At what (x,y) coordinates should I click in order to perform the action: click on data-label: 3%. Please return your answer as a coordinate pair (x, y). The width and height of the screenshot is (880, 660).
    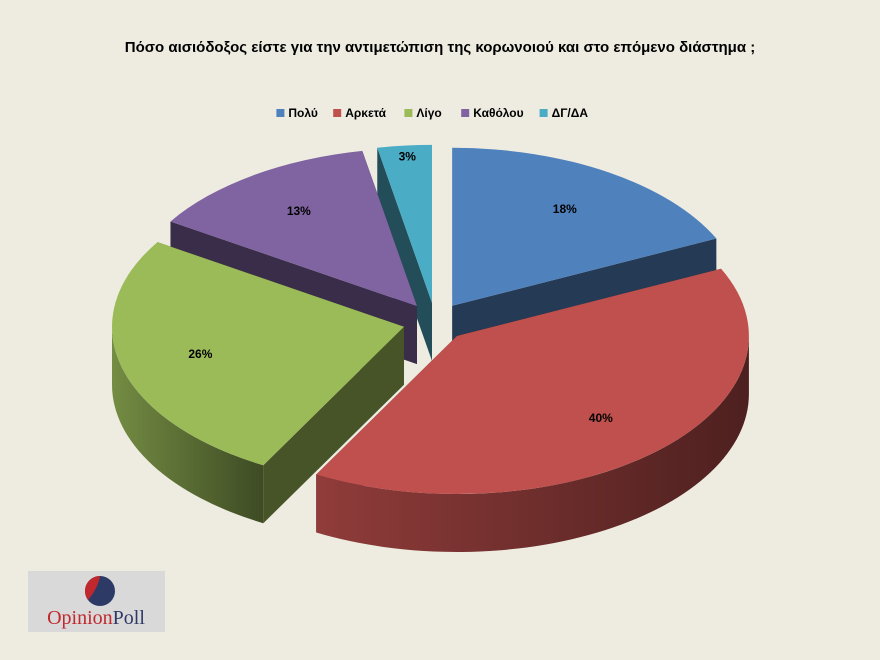
    Looking at the image, I should click on (408, 156).